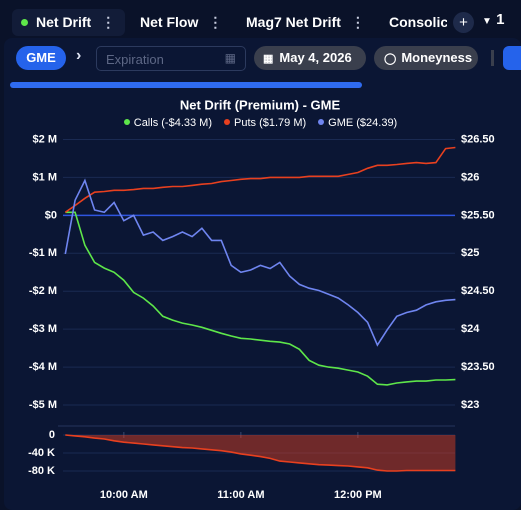  Describe the element at coordinates (43, 367) in the screenshot. I see `y-tick-label: -$4 M` at that location.